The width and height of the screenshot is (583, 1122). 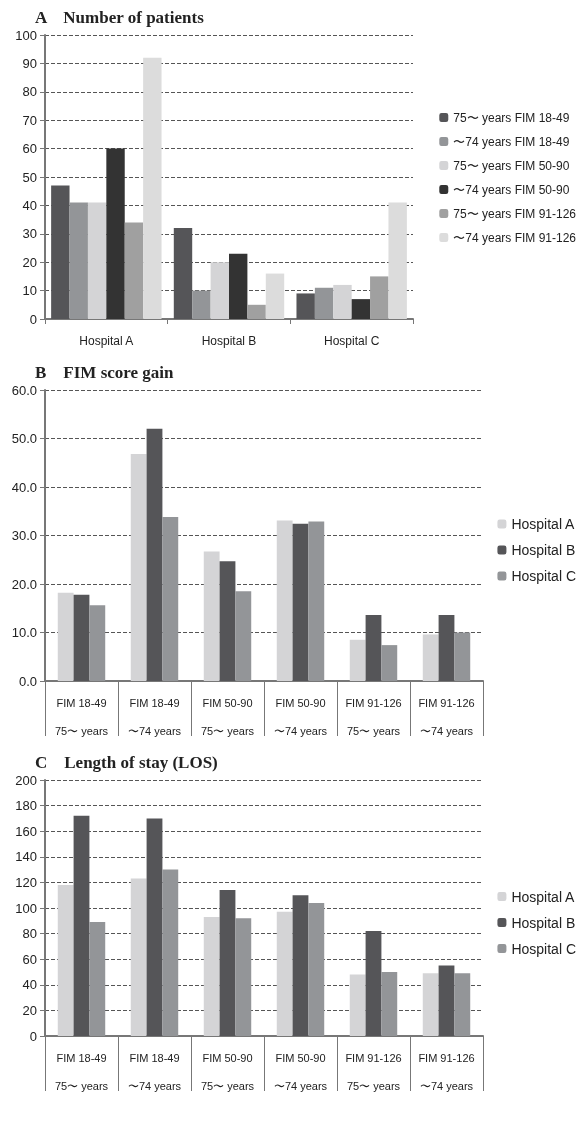 What do you see at coordinates (511, 141) in the screenshot?
I see `legend-label: 〜74 years FIM 18-49` at bounding box center [511, 141].